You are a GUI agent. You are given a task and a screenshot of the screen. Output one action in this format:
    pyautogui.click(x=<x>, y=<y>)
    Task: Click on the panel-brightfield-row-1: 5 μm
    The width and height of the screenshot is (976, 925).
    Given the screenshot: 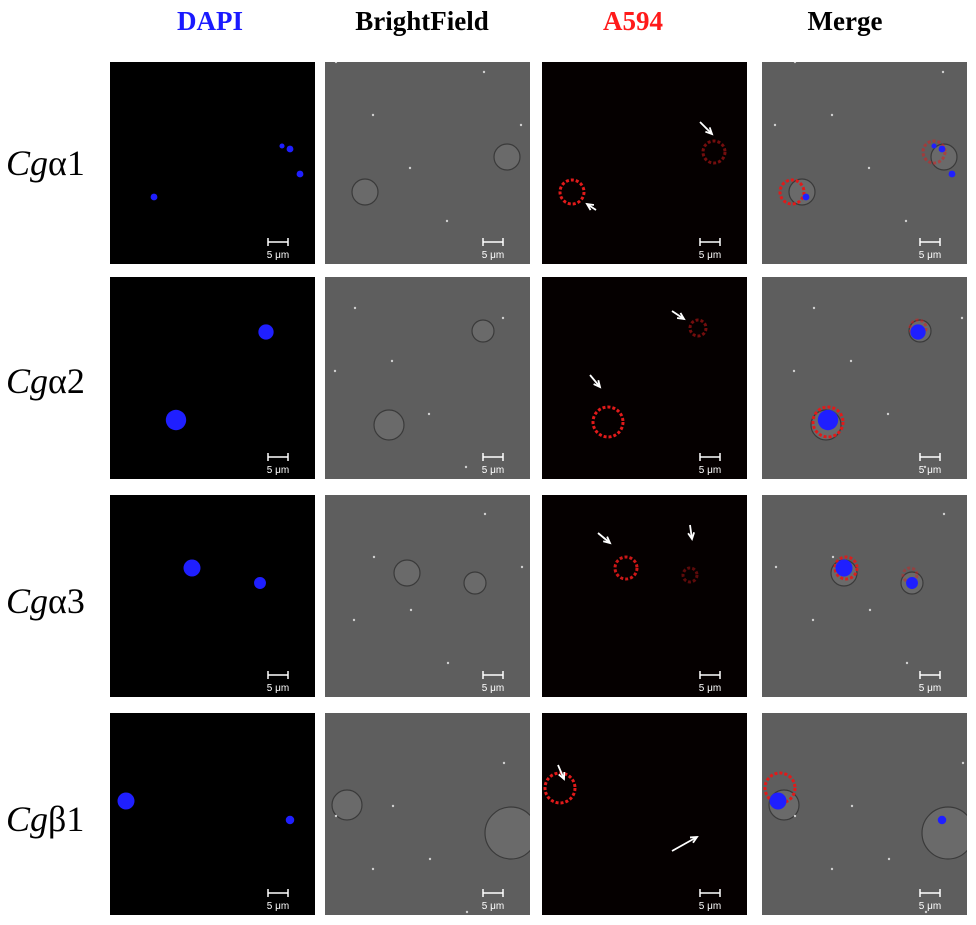 What is the action you would take?
    pyautogui.click(x=427, y=163)
    